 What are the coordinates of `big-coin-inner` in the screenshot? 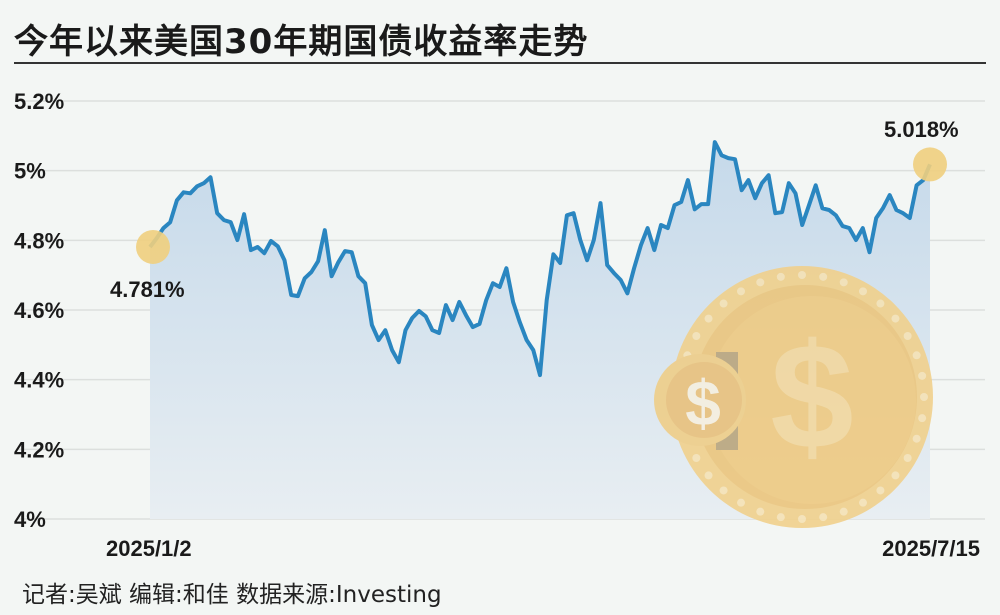 It's located at (812, 400).